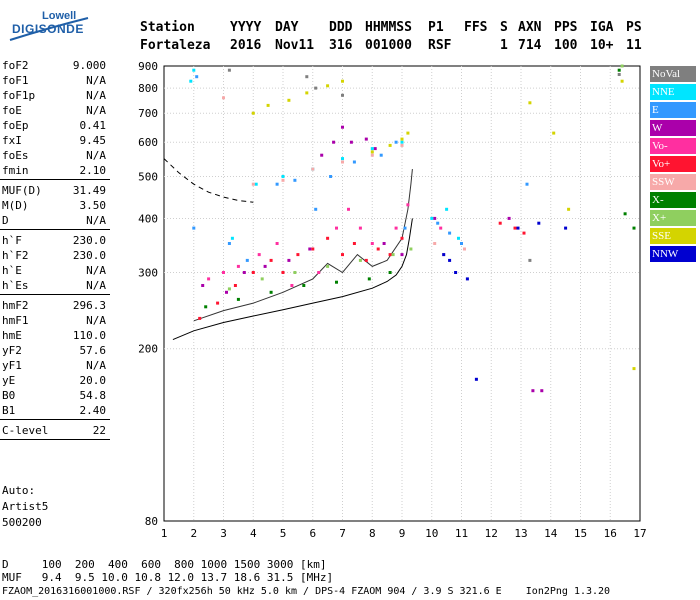 The image size is (700, 600). I want to click on header-label-pps: PPS, so click(566, 27).